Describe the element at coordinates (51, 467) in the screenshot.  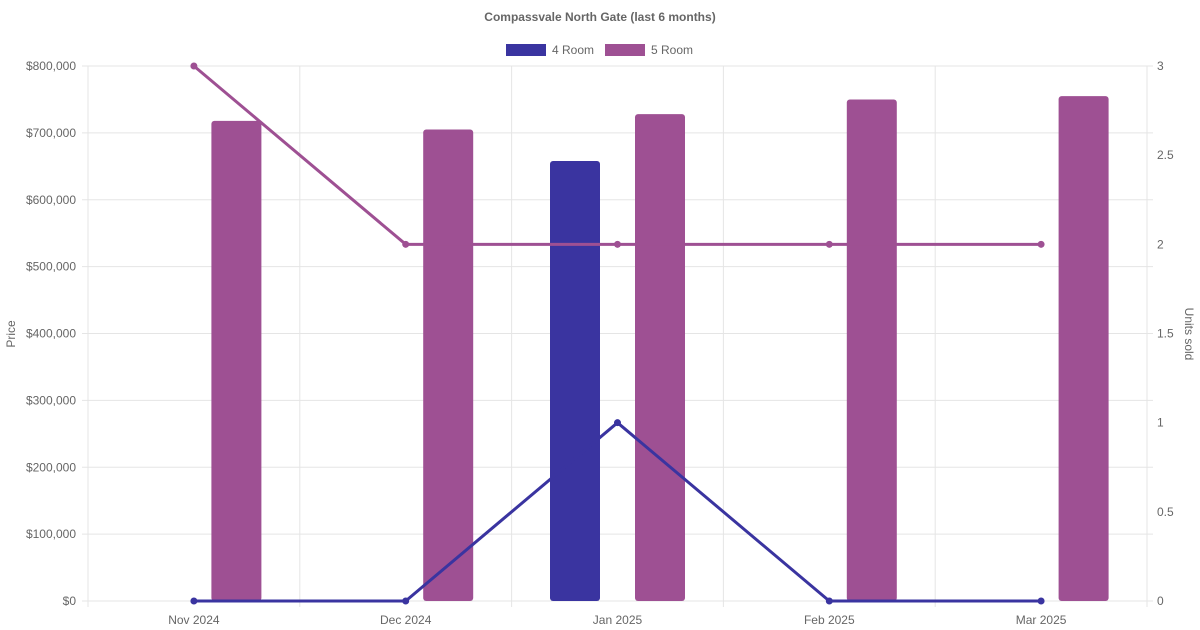
I see `left-tick-label: $200,000` at that location.